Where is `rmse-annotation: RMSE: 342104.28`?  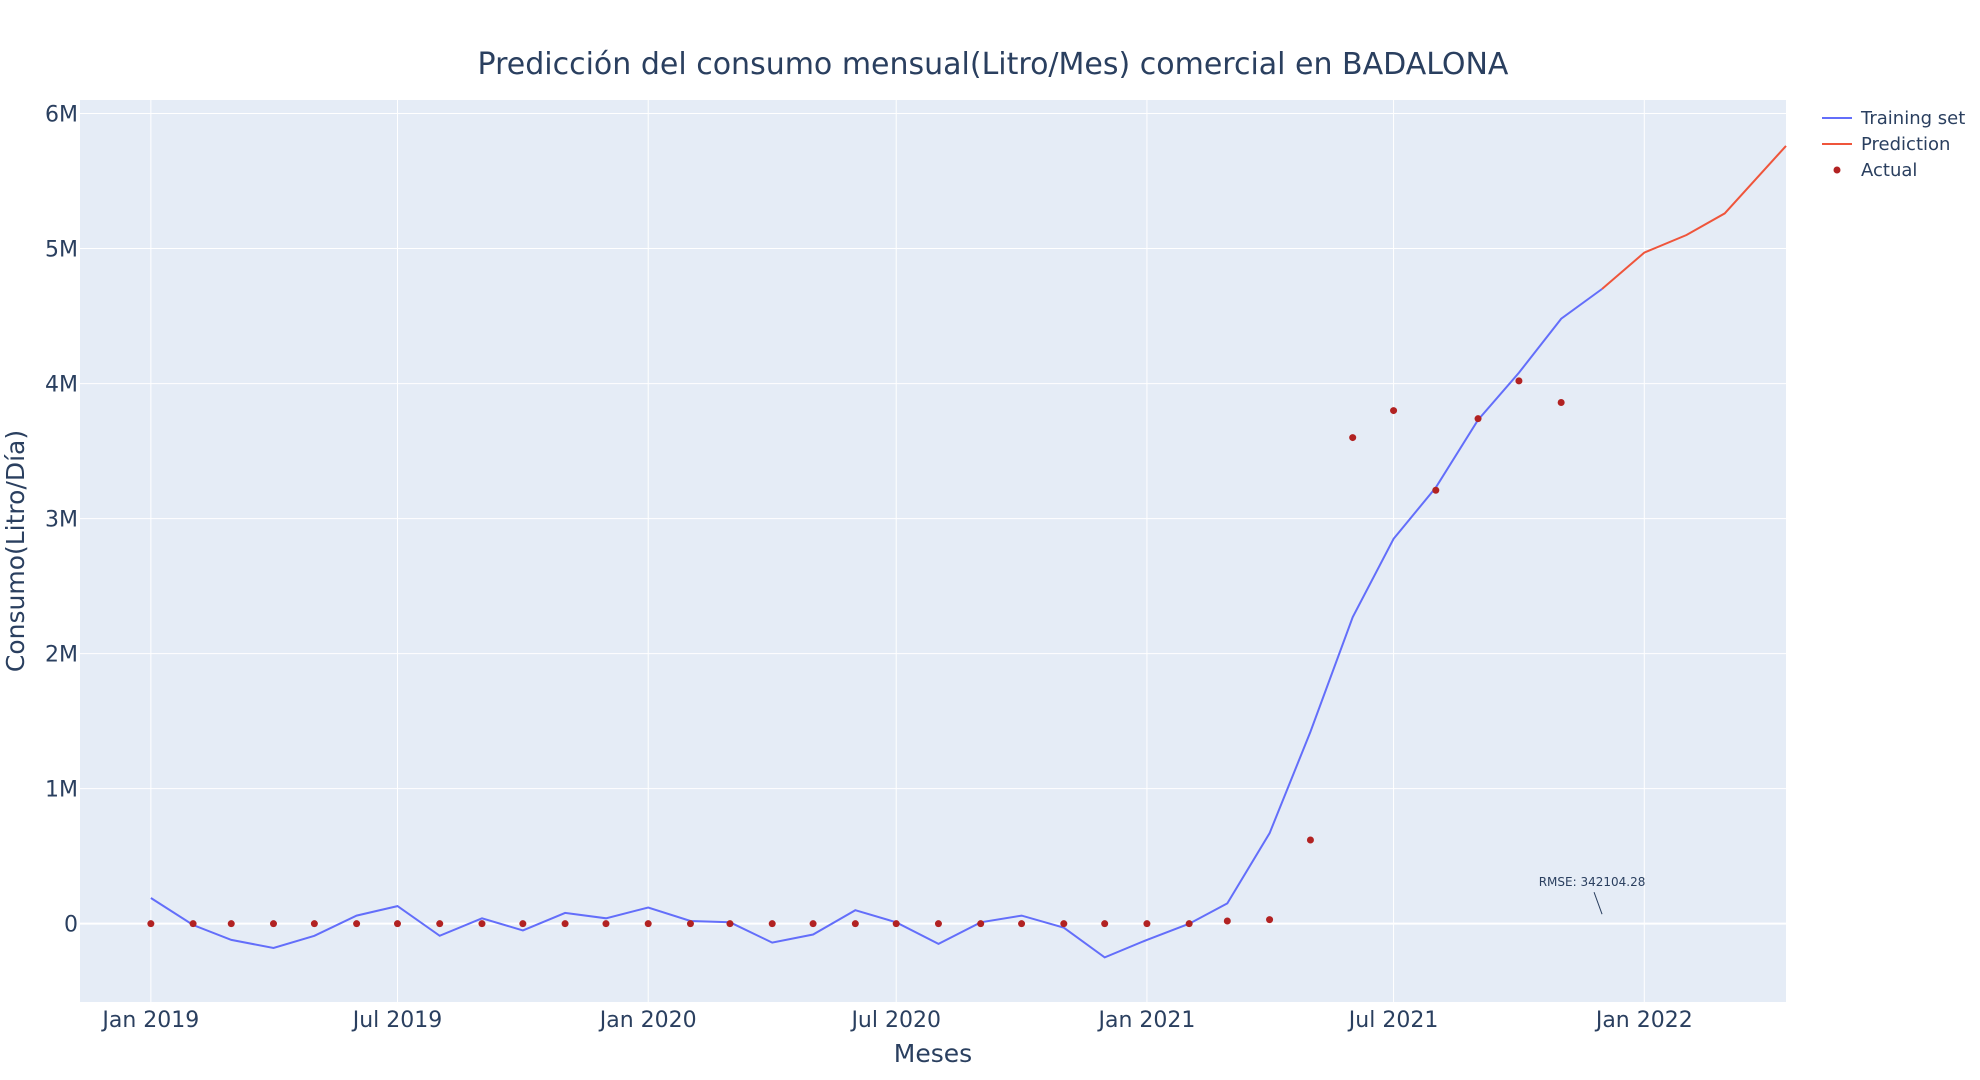
rmse-annotation: RMSE: 342104.28 is located at coordinates (1592, 882).